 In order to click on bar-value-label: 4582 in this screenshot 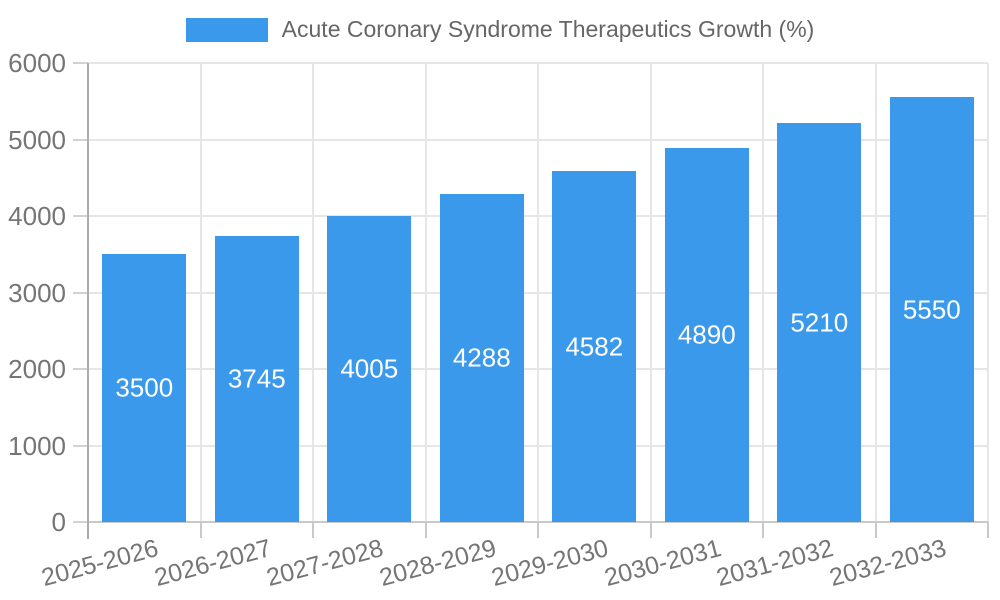, I will do `click(594, 346)`.